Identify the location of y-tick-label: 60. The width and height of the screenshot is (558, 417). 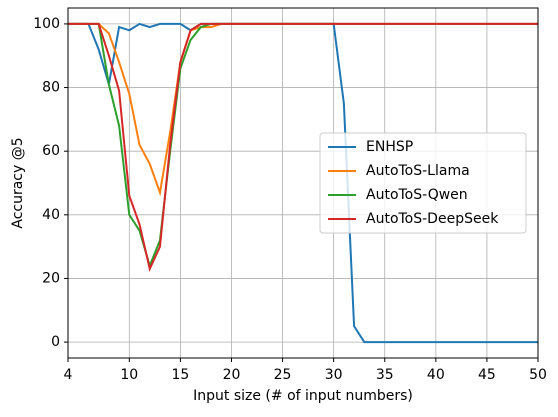
(51, 151).